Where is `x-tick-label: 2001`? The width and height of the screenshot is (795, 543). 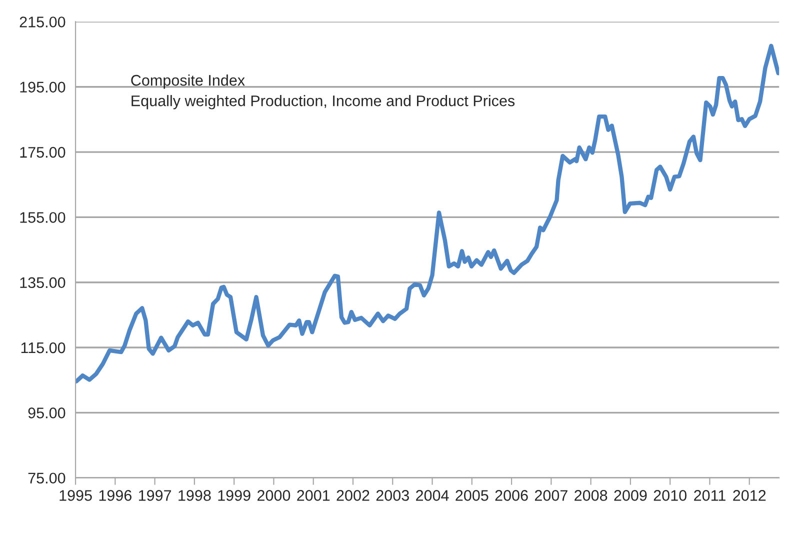 x-tick-label: 2001 is located at coordinates (313, 495).